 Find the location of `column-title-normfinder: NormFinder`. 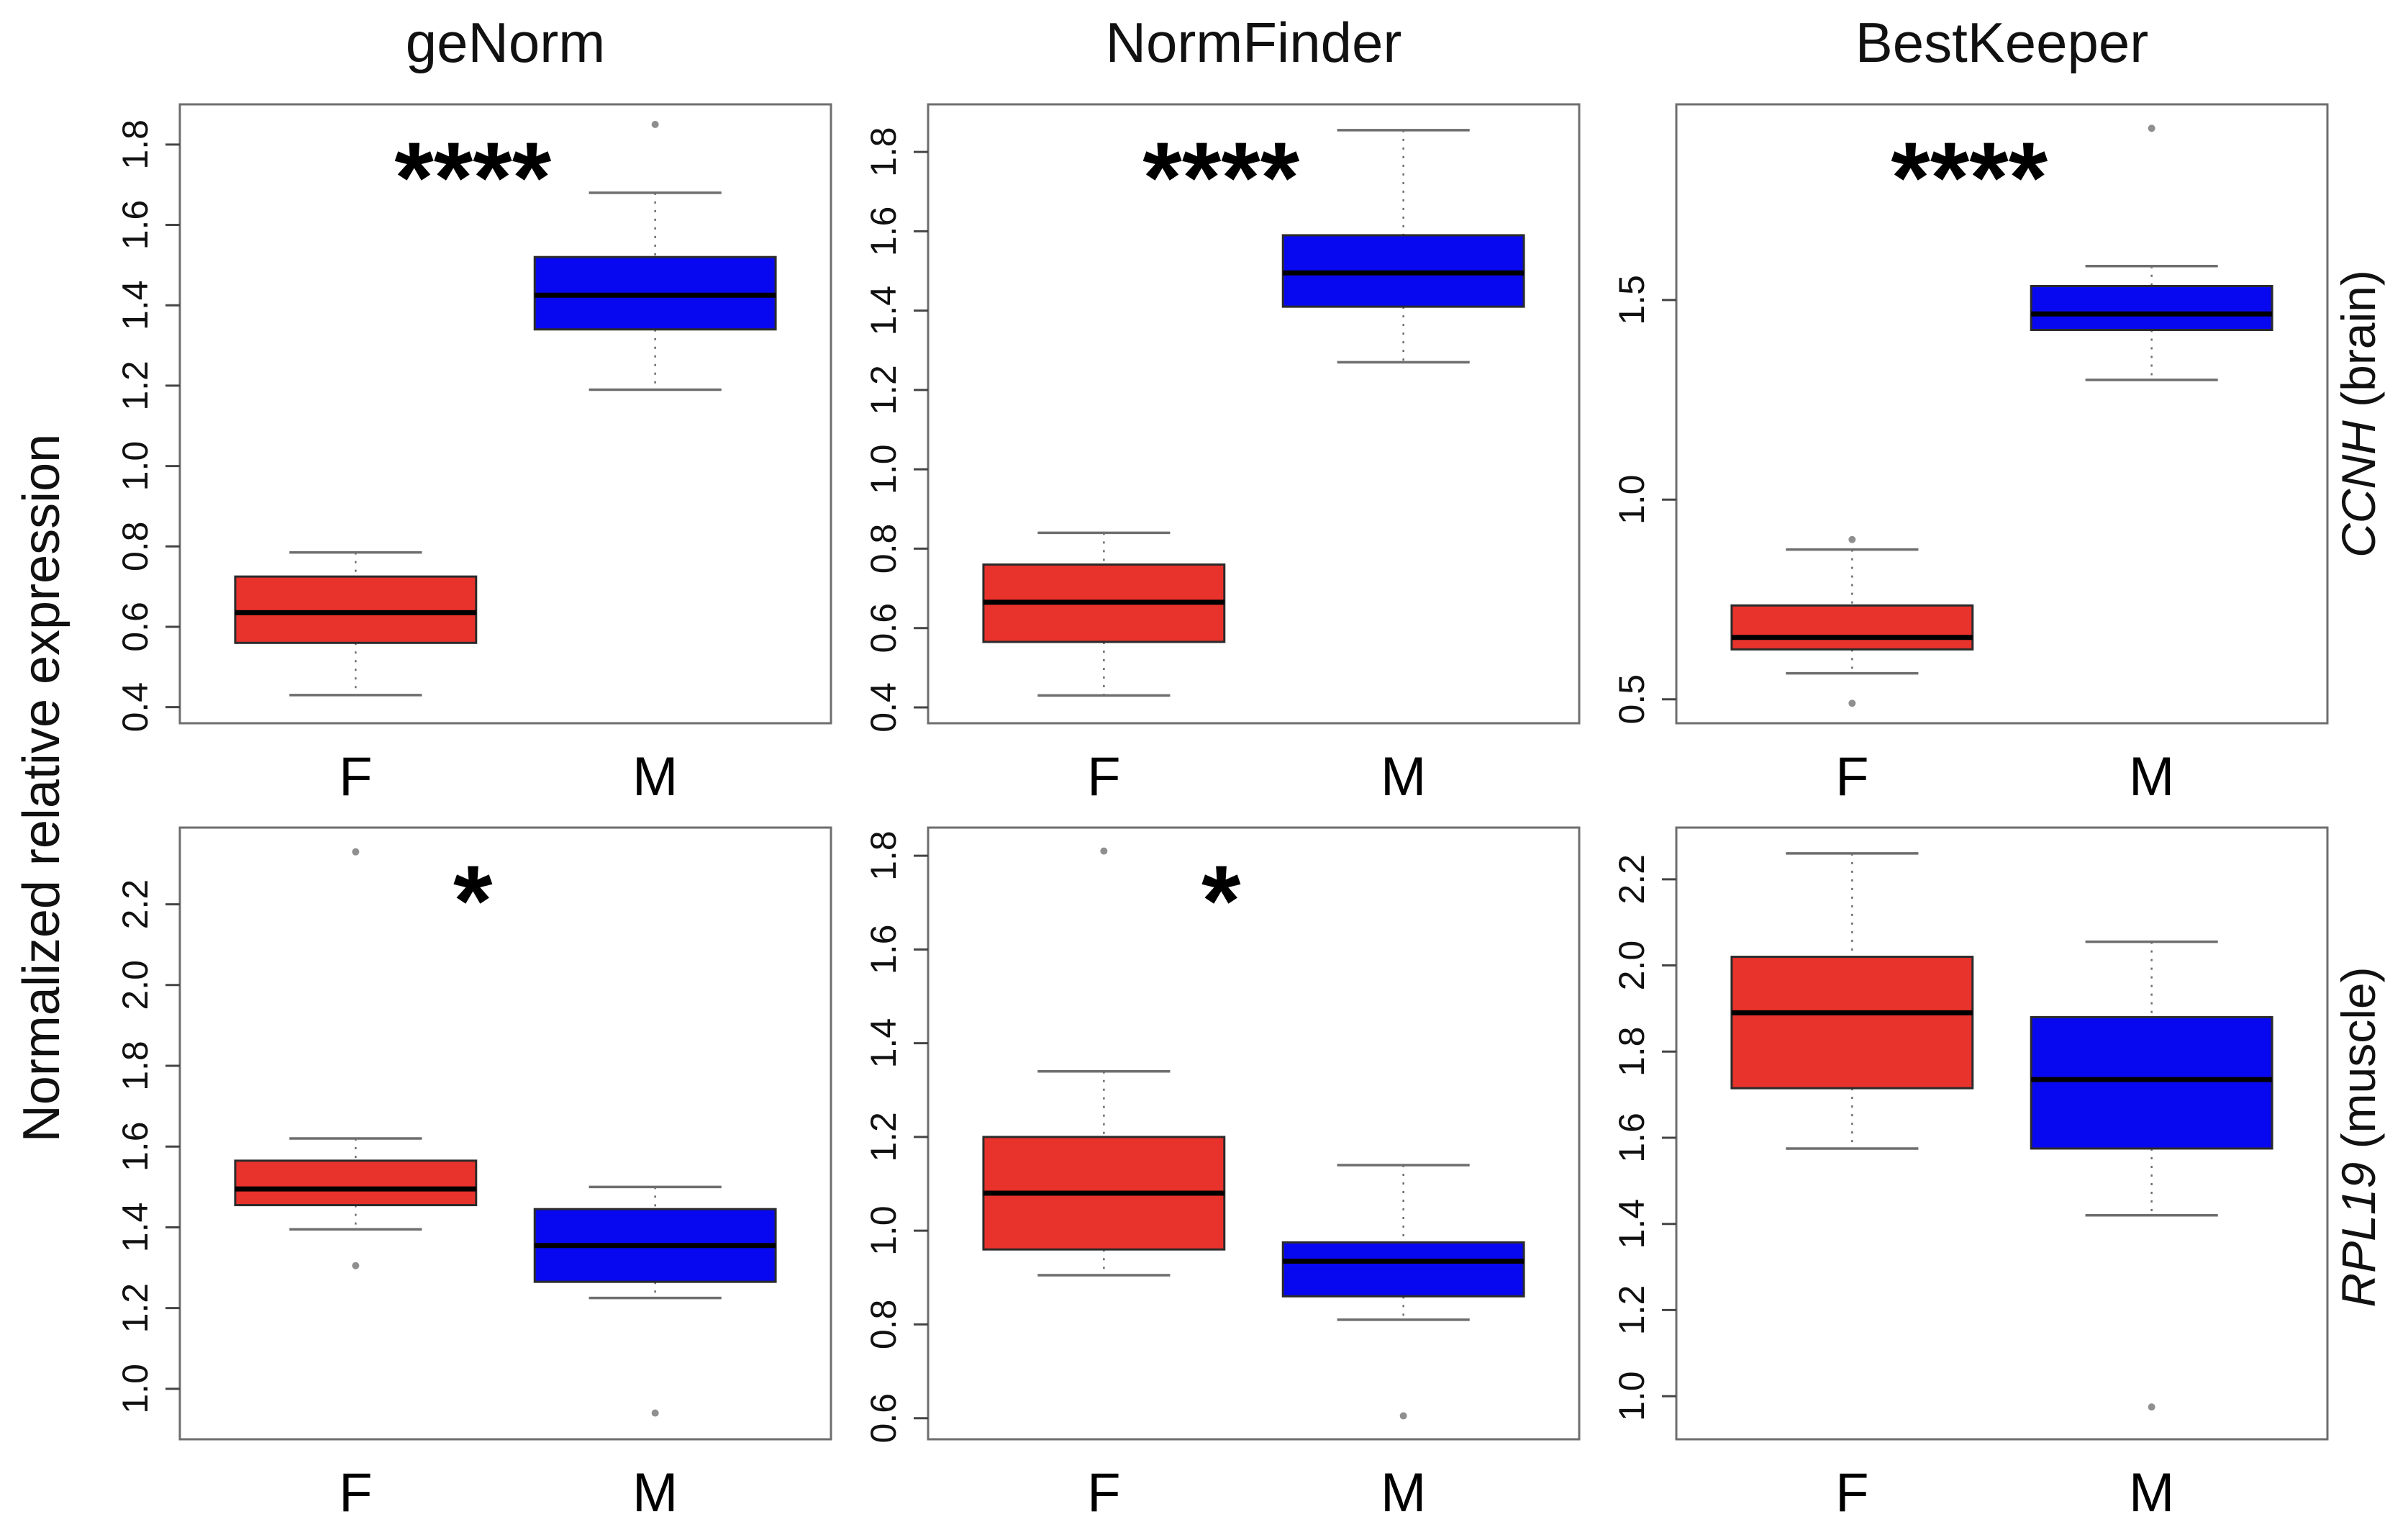

column-title-normfinder: NormFinder is located at coordinates (1253, 42).